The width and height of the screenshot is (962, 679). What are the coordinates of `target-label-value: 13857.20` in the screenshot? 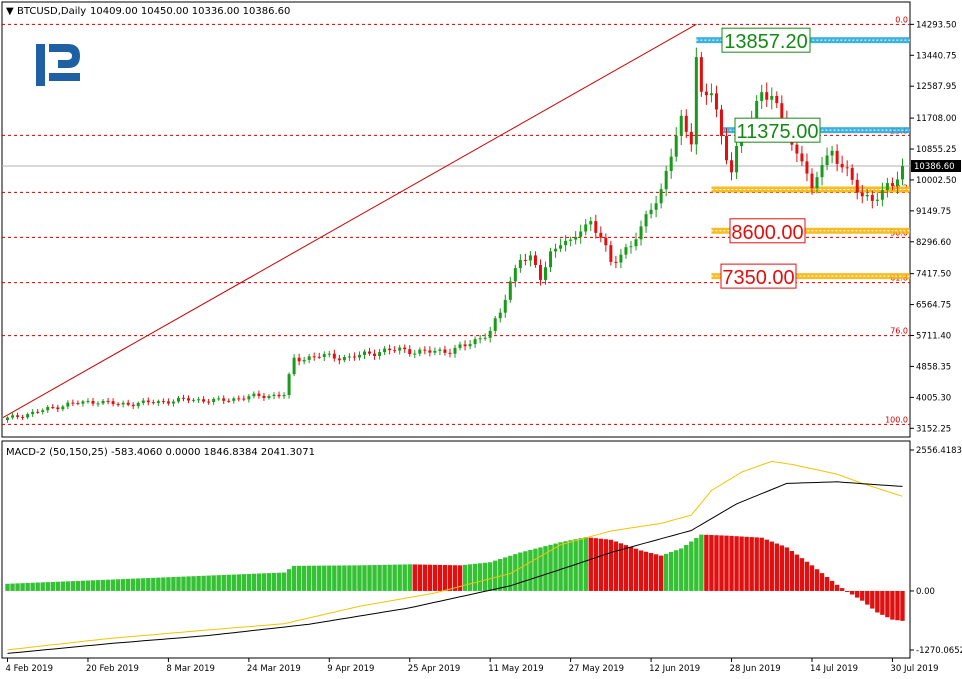 It's located at (765, 42).